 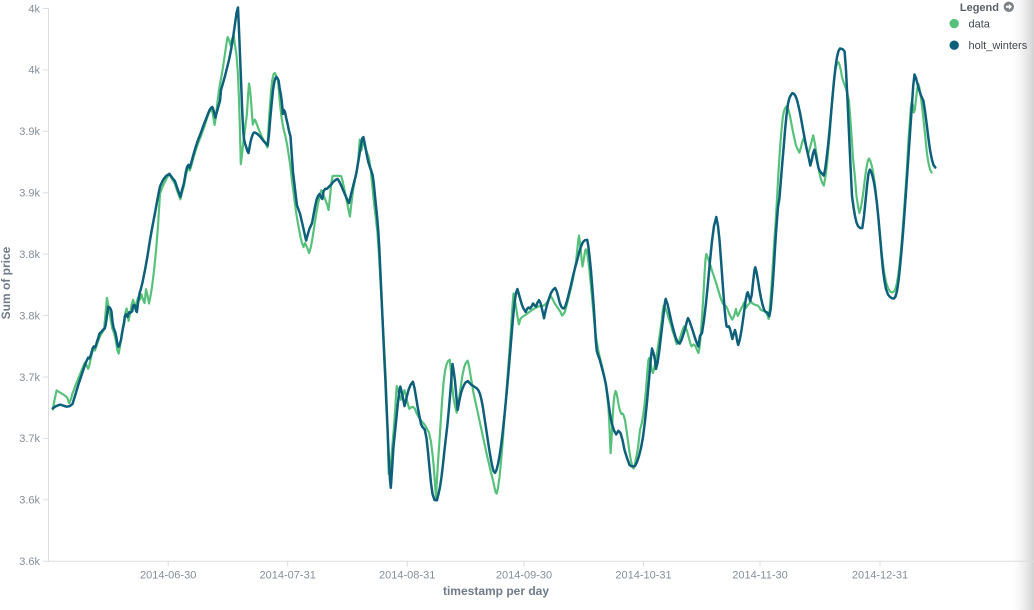 I want to click on svg-text: Sum of price, so click(x=6, y=282).